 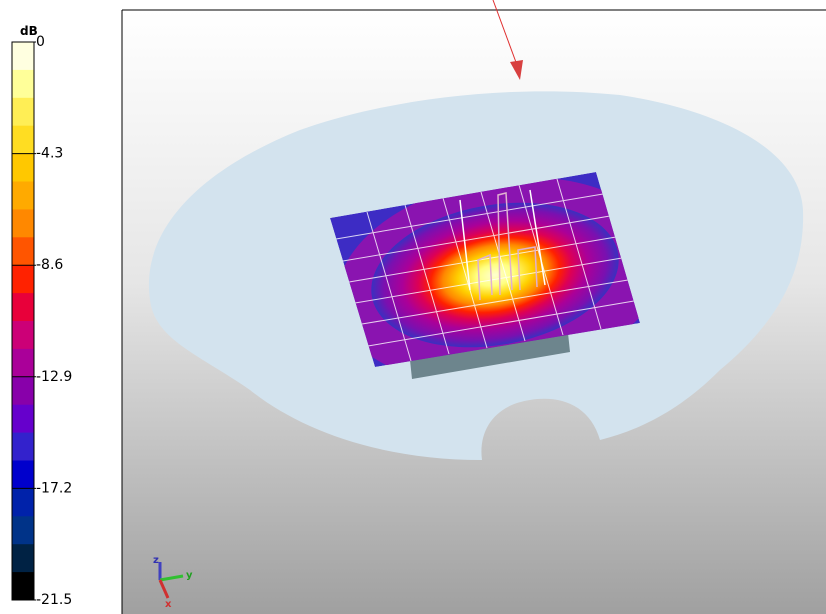 I want to click on axis-z-label: z, so click(x=156, y=560).